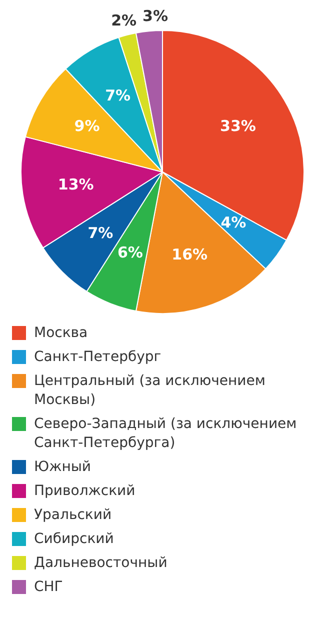 The image size is (325, 640). Describe the element at coordinates (73, 515) in the screenshot. I see `legend-label: Уральский` at that location.